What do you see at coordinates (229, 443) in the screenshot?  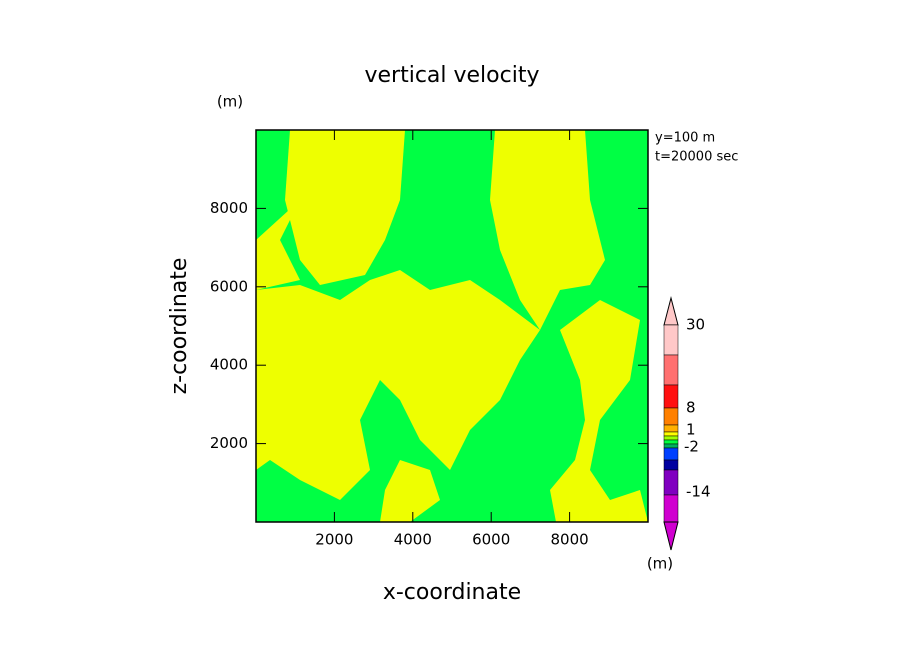 I see `y-tick-label: 2000` at bounding box center [229, 443].